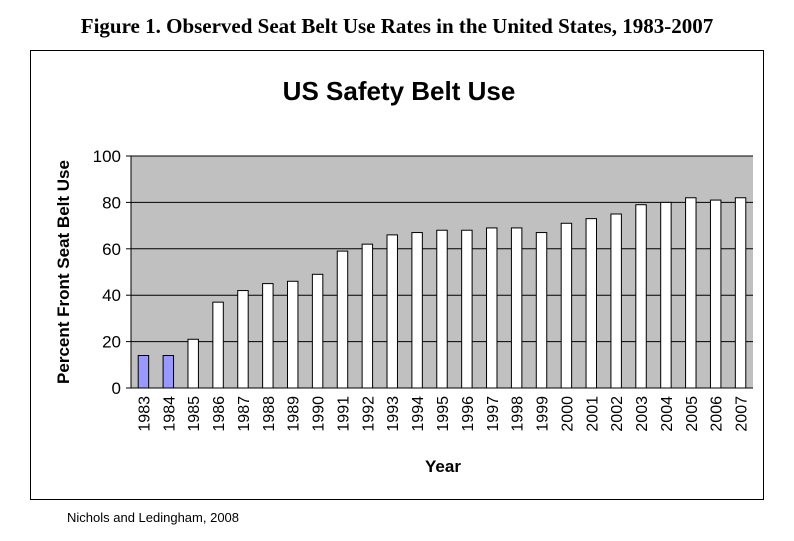 This screenshot has height=541, width=794. What do you see at coordinates (642, 414) in the screenshot?
I see `x-tick-label: 2003` at bounding box center [642, 414].